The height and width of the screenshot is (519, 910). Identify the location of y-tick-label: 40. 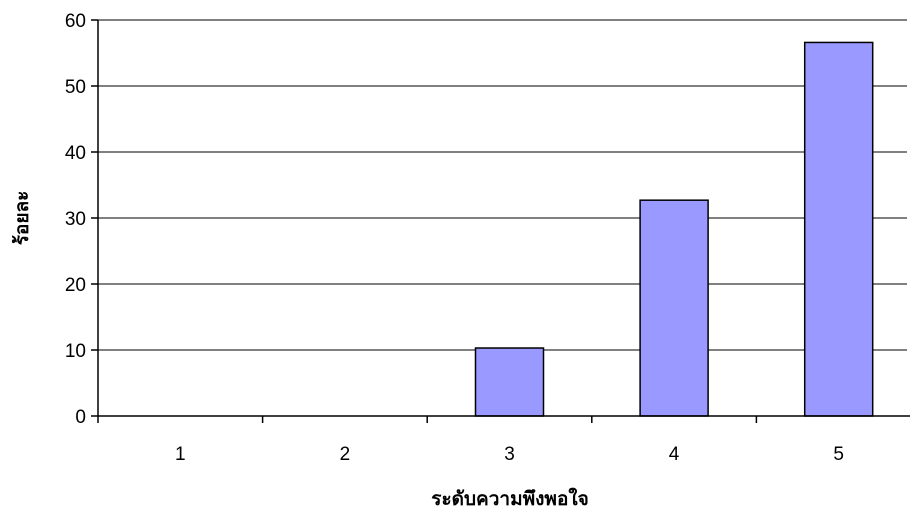
(75, 153).